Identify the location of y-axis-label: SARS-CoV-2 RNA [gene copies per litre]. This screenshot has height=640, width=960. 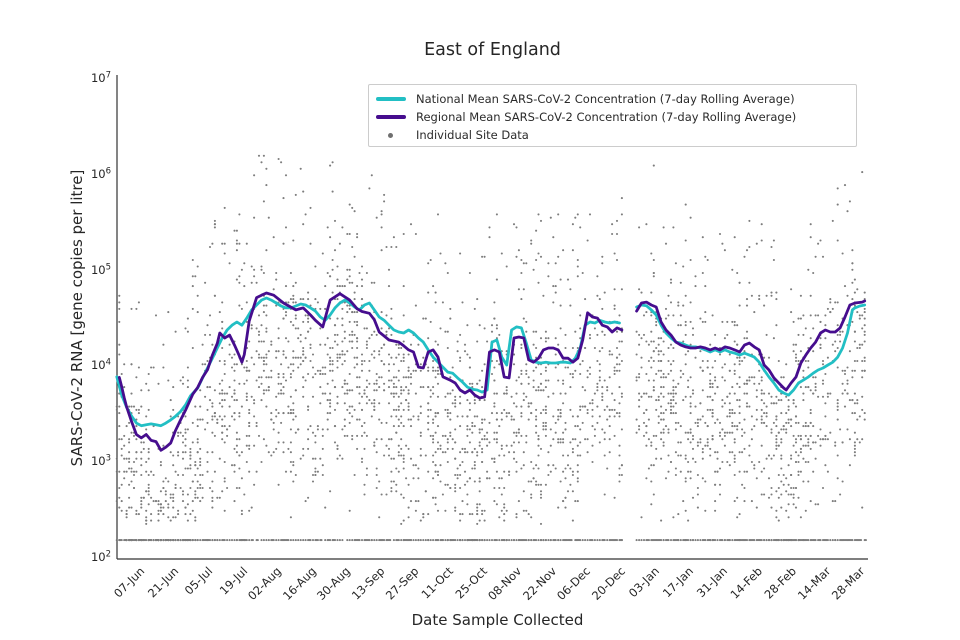
(77, 318).